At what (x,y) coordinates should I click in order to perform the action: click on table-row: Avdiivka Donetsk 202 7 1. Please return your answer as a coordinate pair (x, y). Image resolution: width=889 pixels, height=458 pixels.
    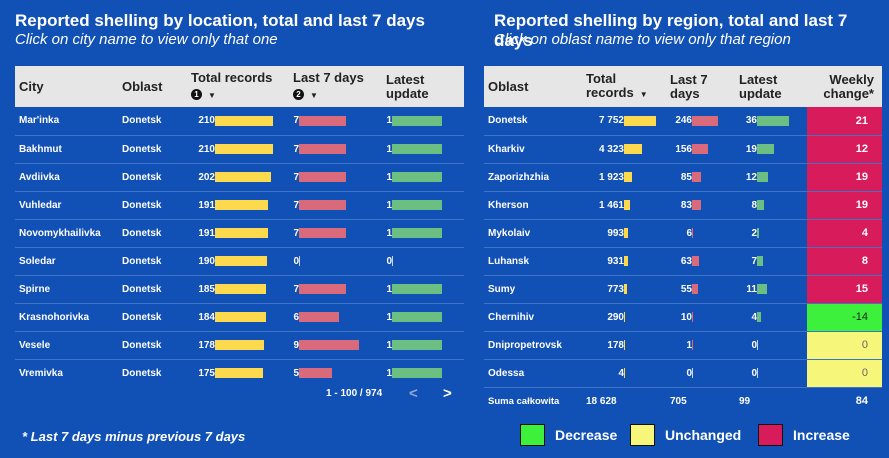
    Looking at the image, I should click on (239, 176).